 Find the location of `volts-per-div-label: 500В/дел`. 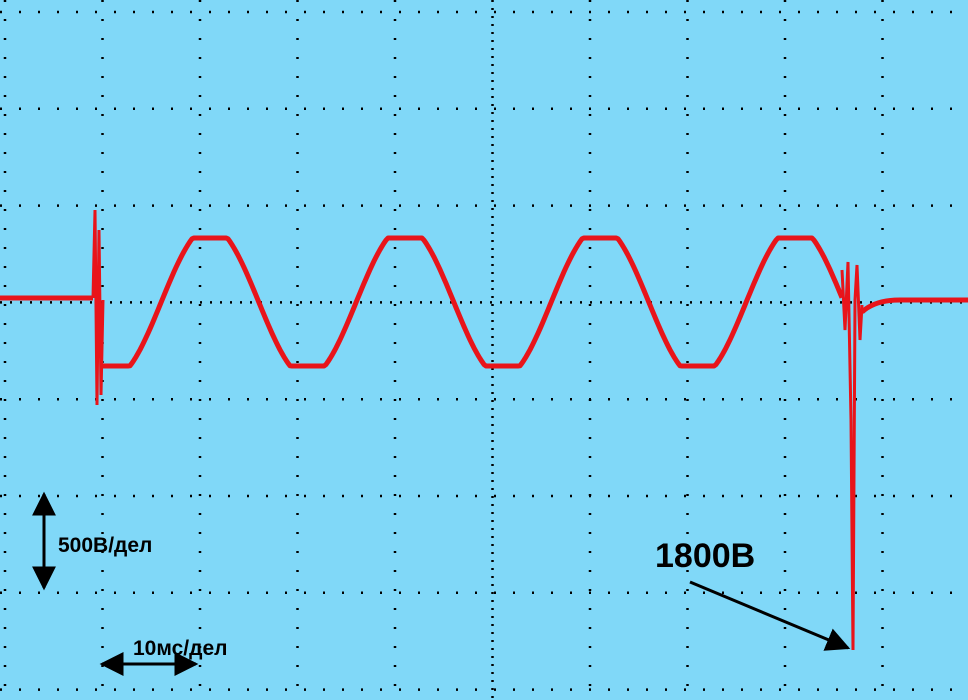

volts-per-div-label: 500В/дел is located at coordinates (105, 545).